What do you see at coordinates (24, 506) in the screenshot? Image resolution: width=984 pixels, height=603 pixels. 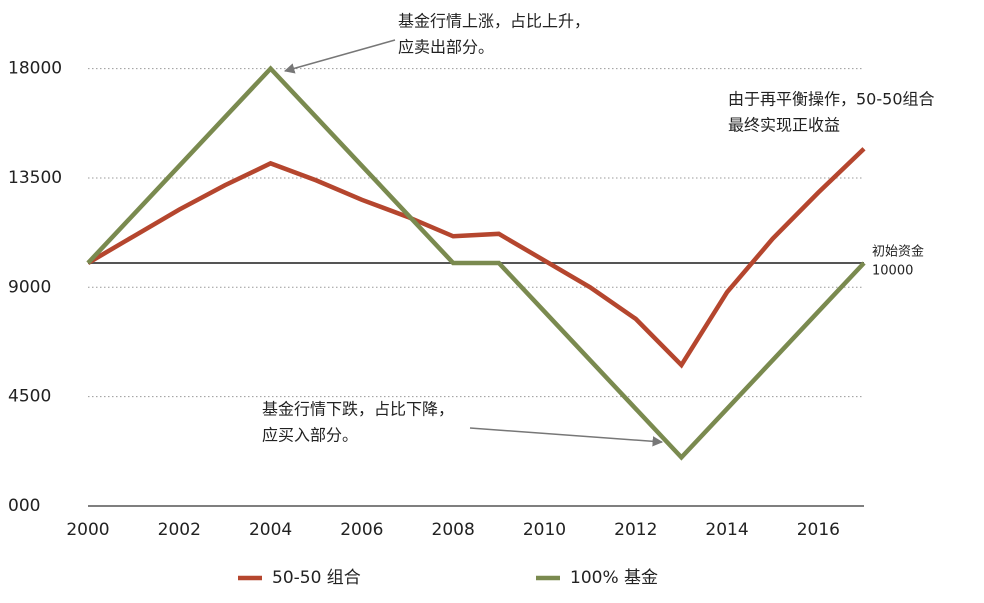 I see `y-tick-label: 000` at bounding box center [24, 506].